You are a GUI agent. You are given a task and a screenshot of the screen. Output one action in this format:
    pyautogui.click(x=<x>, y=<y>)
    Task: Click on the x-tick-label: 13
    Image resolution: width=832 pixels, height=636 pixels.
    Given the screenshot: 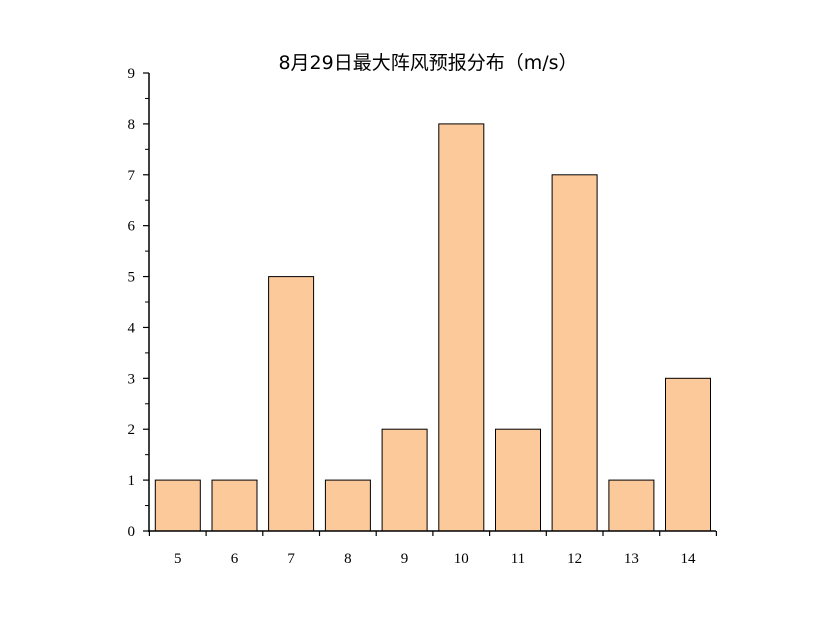 What is the action you would take?
    pyautogui.click(x=631, y=559)
    